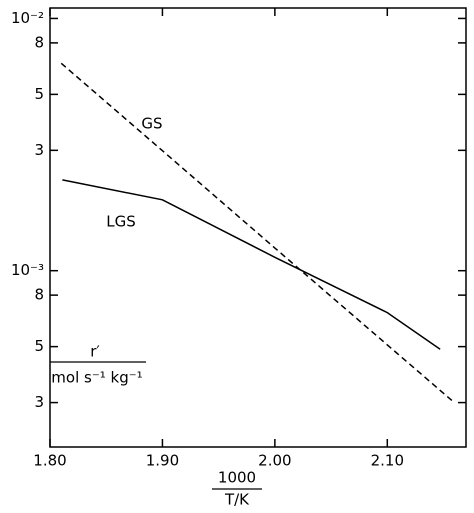 The width and height of the screenshot is (474, 513). Describe the element at coordinates (237, 500) in the screenshot. I see `x-label-bottom: T/K` at that location.